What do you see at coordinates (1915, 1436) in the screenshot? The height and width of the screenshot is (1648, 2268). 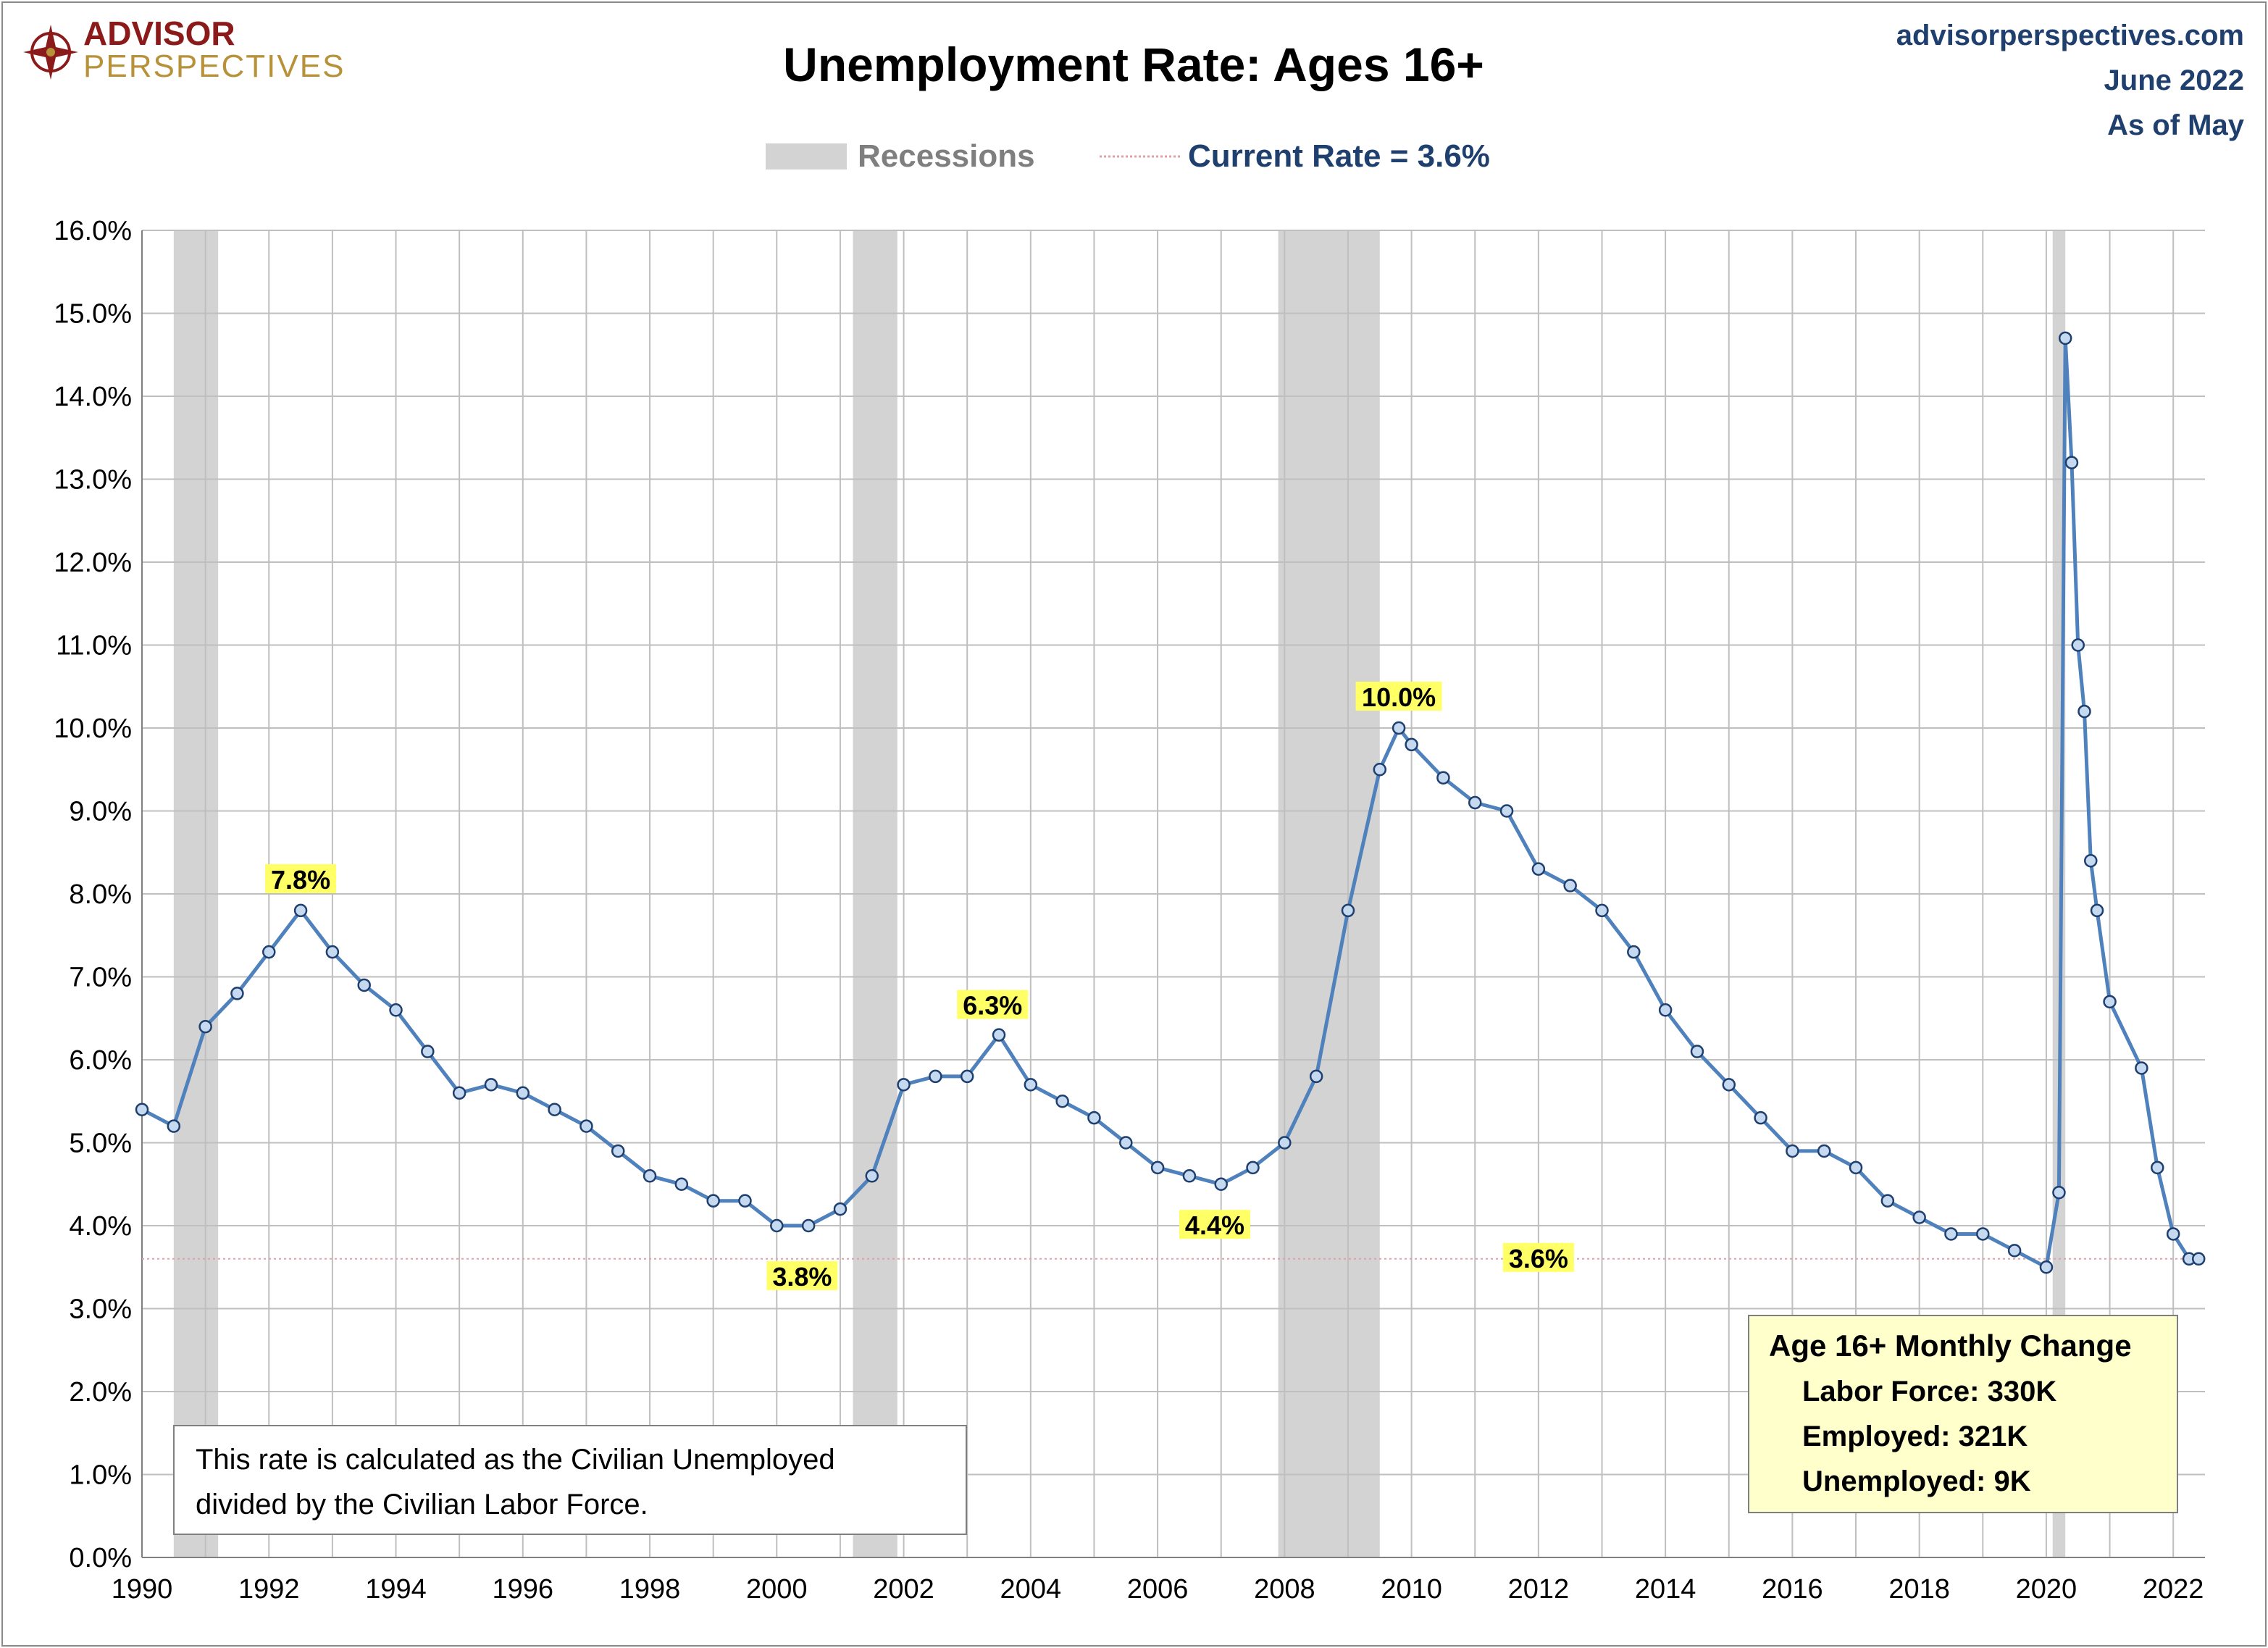 I see `box-employed: Employed: 321K` at bounding box center [1915, 1436].